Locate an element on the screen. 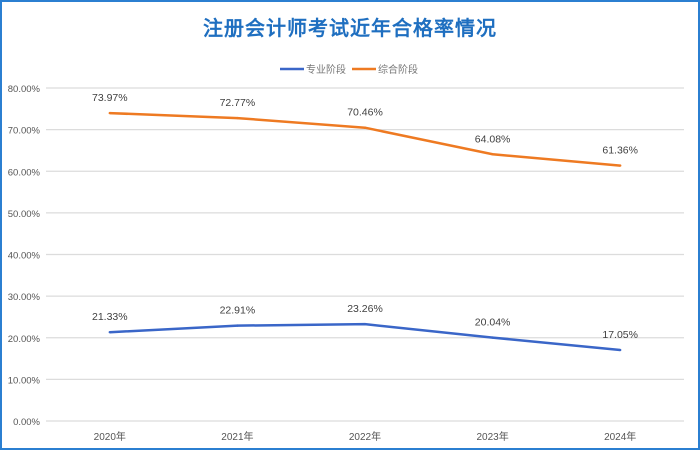 This screenshot has height=450, width=700. y-tick-label: 60.00% is located at coordinates (24, 172).